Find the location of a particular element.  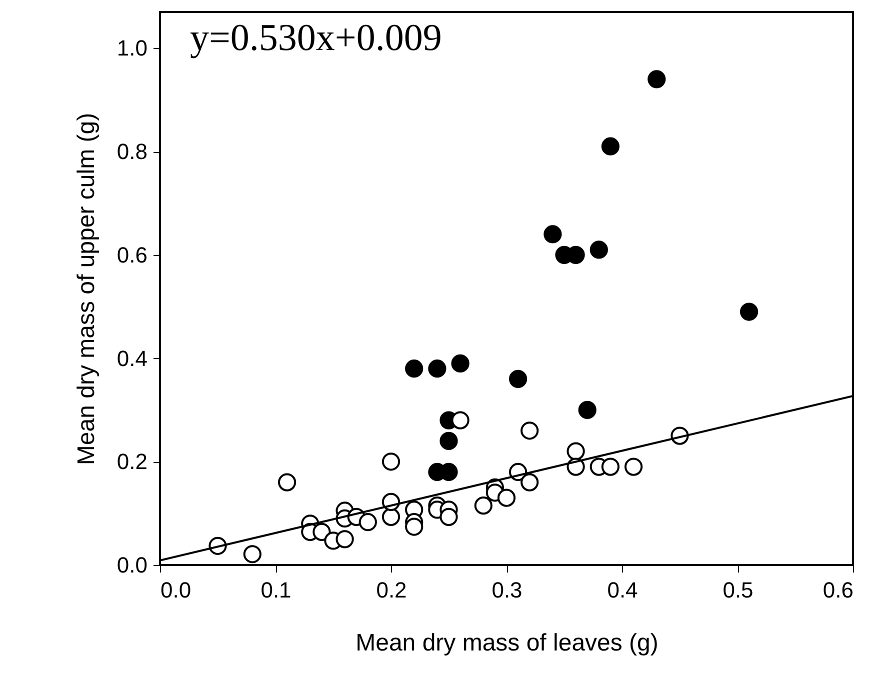

x-tick-label: 0.2 is located at coordinates (391, 590).